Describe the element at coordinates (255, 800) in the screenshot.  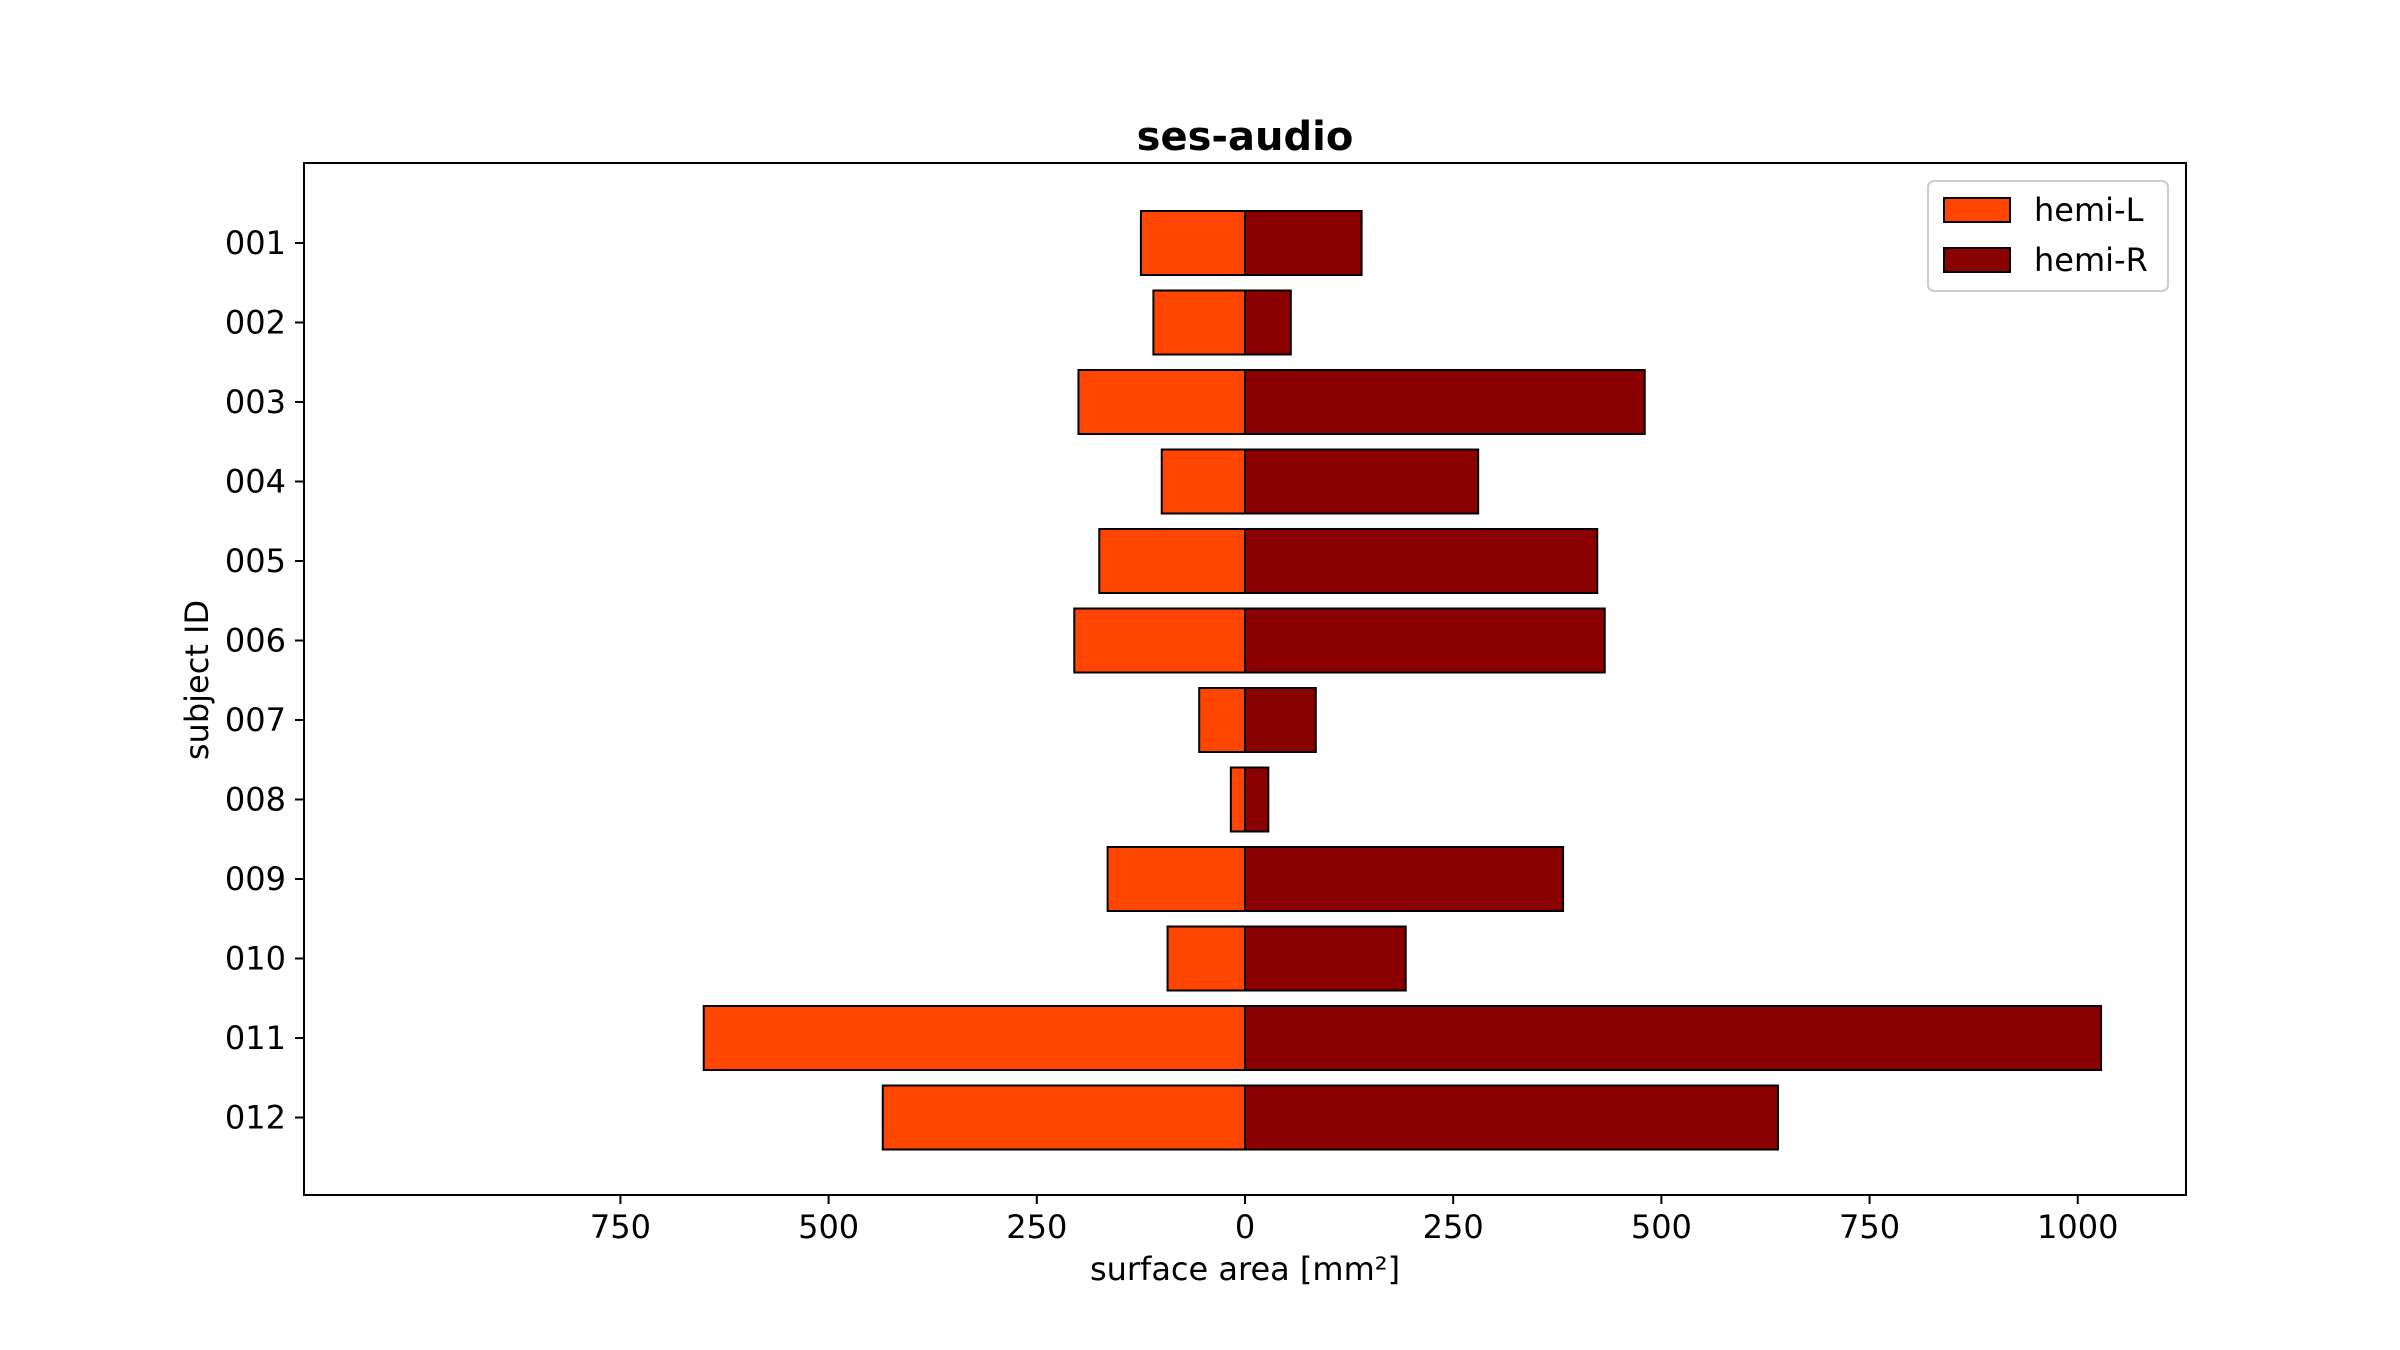
I see `y-tick-label: 008` at that location.